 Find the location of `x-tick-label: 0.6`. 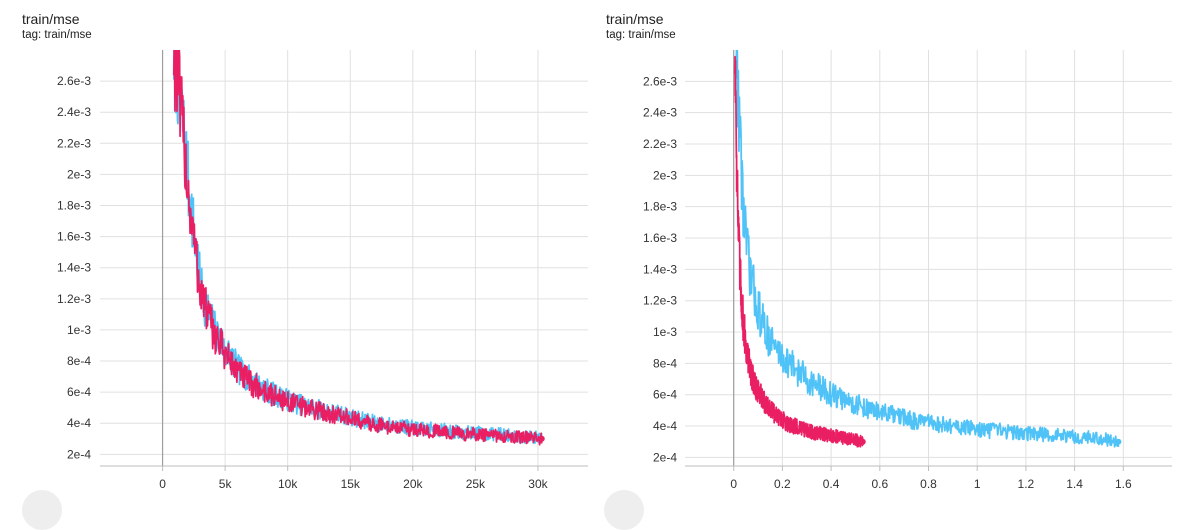

x-tick-label: 0.6 is located at coordinates (879, 484).